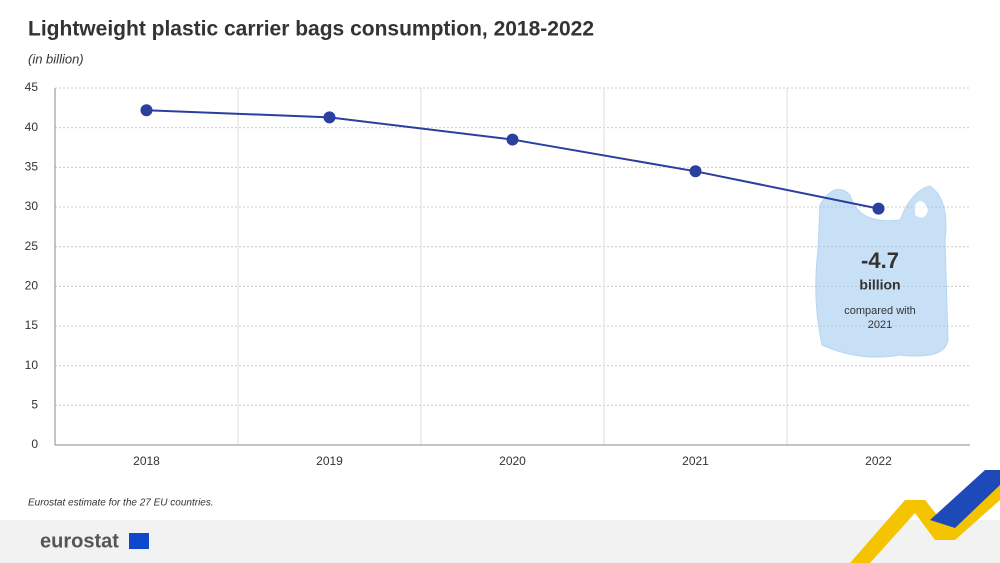  Describe the element at coordinates (32, 246) in the screenshot. I see `y-tick-label: 25` at that location.